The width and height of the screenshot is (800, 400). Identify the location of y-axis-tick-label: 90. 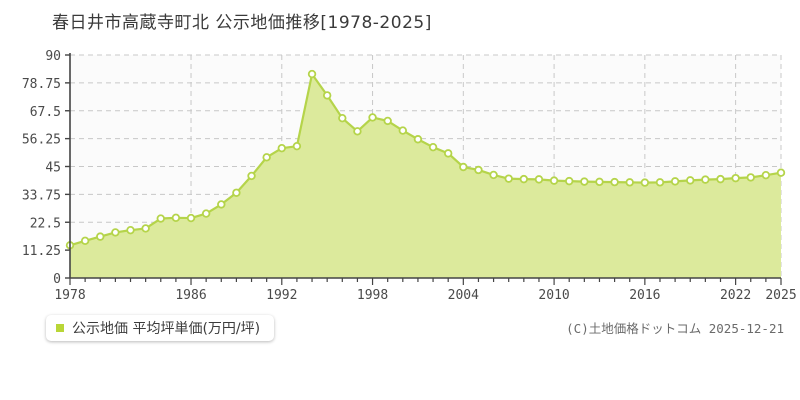
(53, 56).